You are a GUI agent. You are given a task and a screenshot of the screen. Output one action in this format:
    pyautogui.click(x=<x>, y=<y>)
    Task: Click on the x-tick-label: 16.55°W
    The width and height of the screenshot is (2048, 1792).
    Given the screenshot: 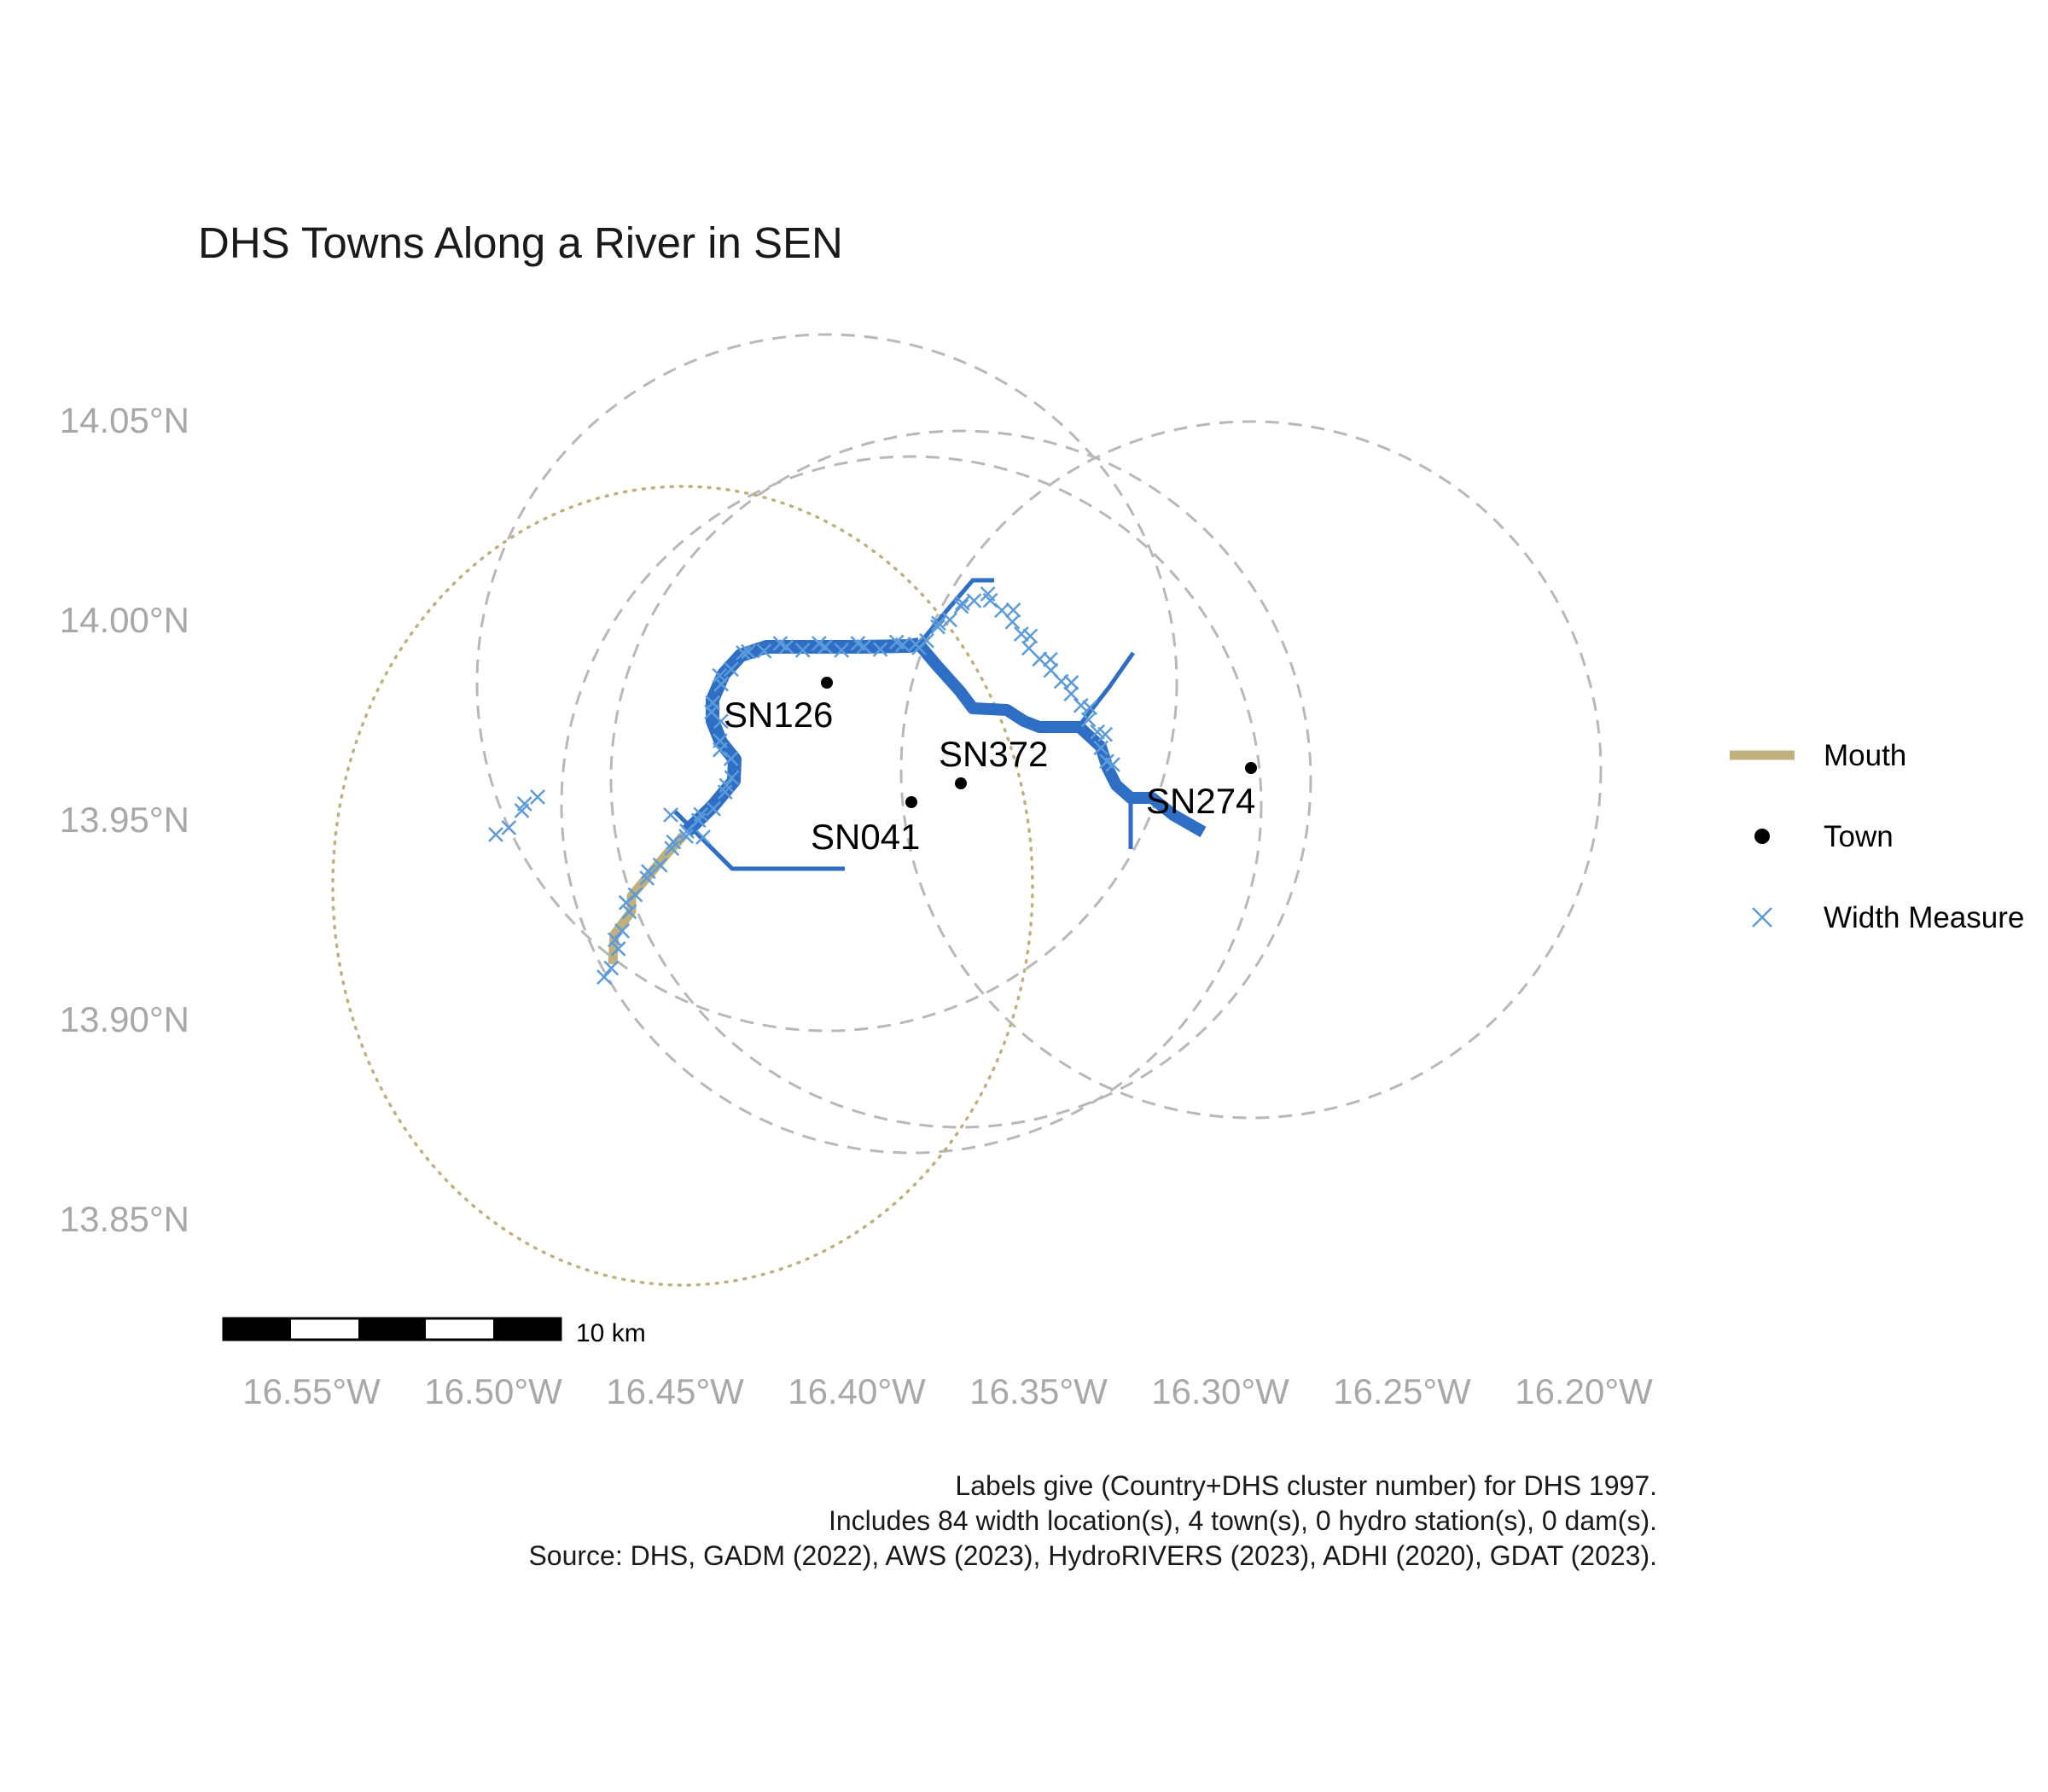 What is the action you would take?
    pyautogui.click(x=311, y=1391)
    